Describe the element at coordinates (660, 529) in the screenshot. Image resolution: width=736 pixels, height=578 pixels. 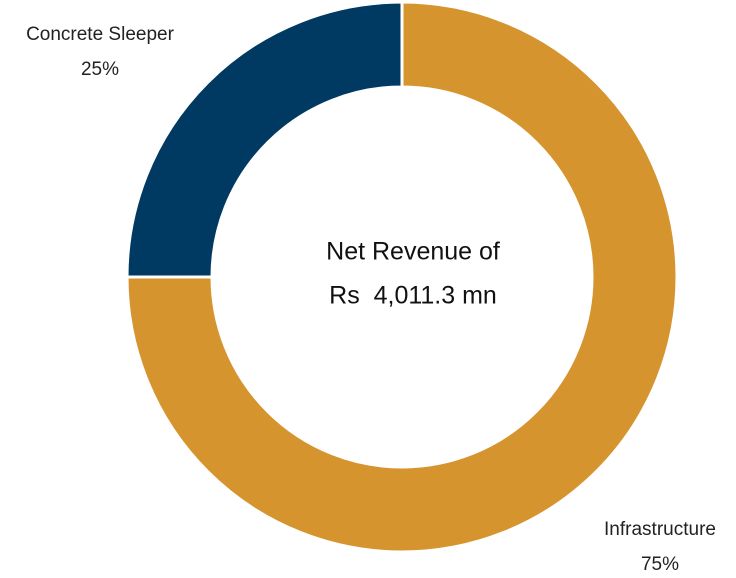
I see `slice-label: Infrastructure` at that location.